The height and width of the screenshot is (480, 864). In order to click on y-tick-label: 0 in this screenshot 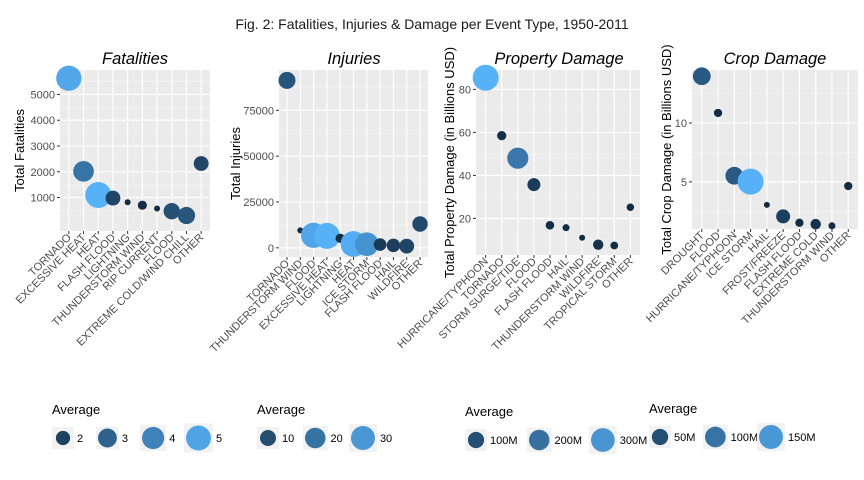, I will do `click(271, 249)`.